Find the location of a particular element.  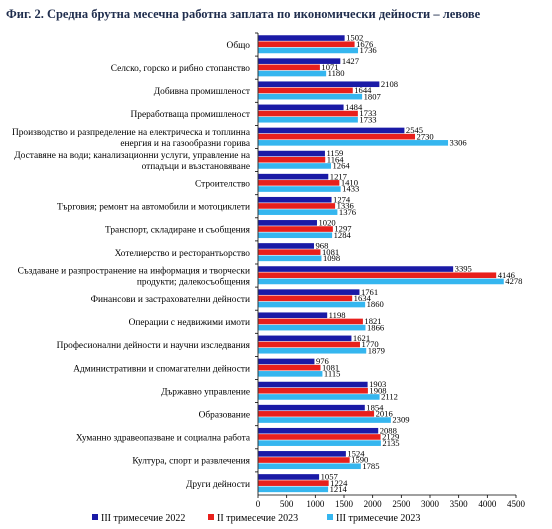

data-label: 1761 is located at coordinates (369, 292).